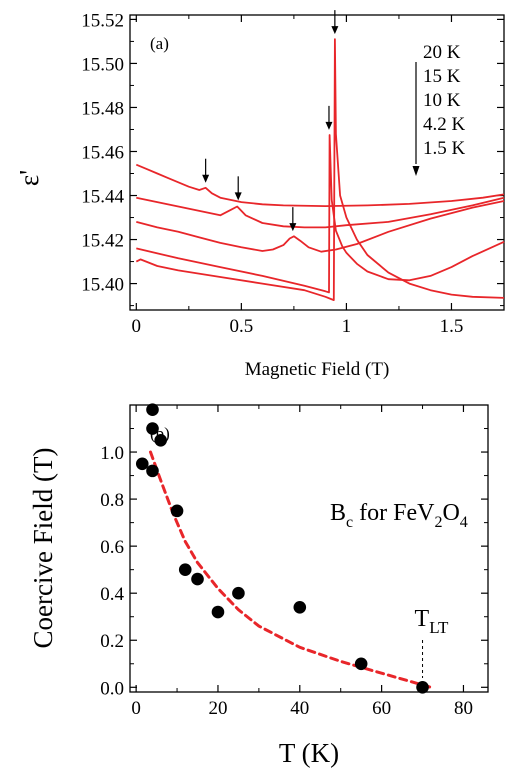 Image resolution: width=511 pixels, height=774 pixels. I want to click on y-axis-label: ε', so click(29, 178).